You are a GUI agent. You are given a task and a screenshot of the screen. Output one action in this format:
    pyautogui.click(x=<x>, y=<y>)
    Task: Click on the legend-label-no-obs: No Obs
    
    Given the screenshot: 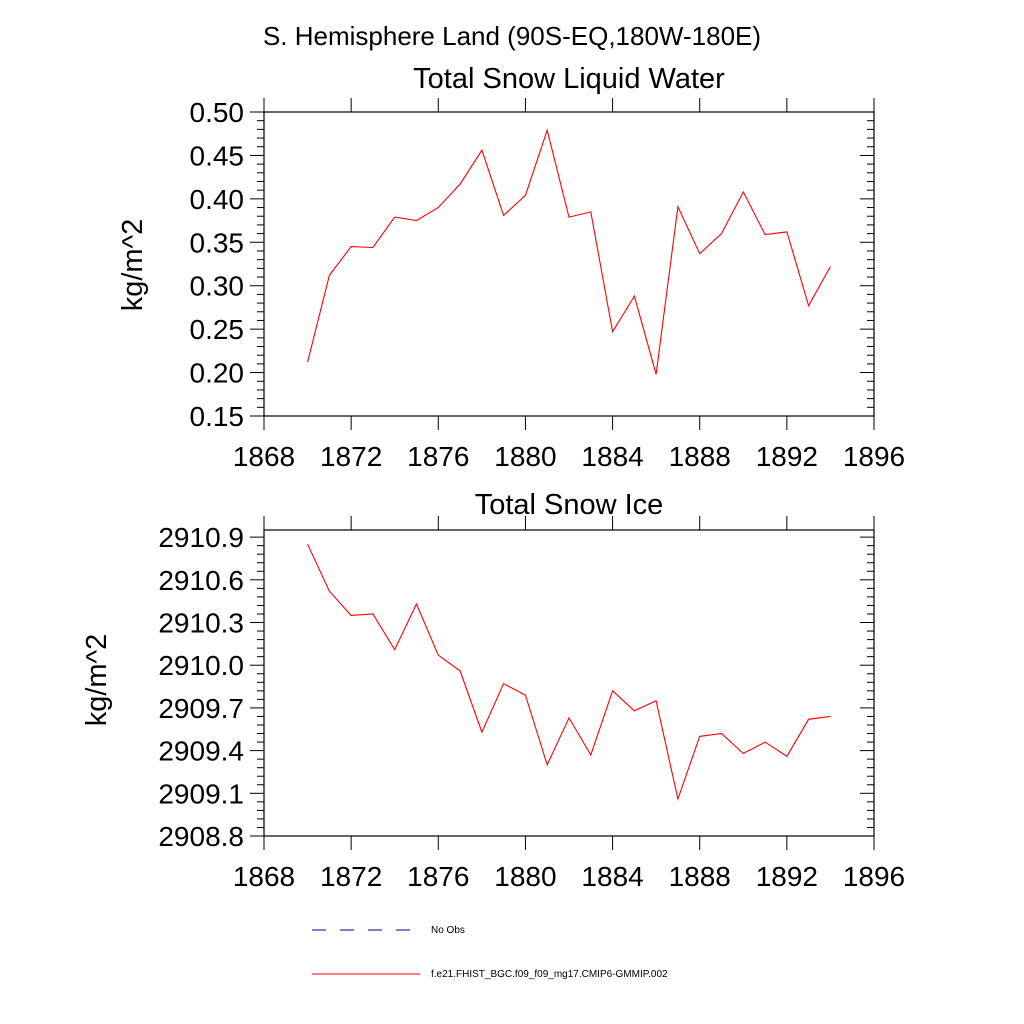 What is the action you would take?
    pyautogui.click(x=448, y=930)
    